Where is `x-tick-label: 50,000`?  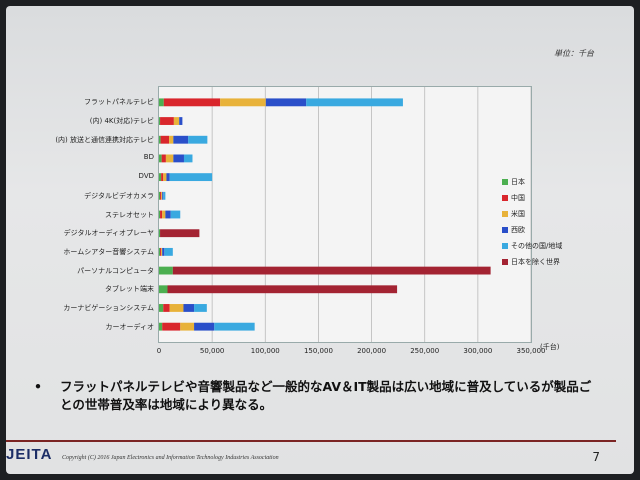 x-tick-label: 50,000 is located at coordinates (212, 351).